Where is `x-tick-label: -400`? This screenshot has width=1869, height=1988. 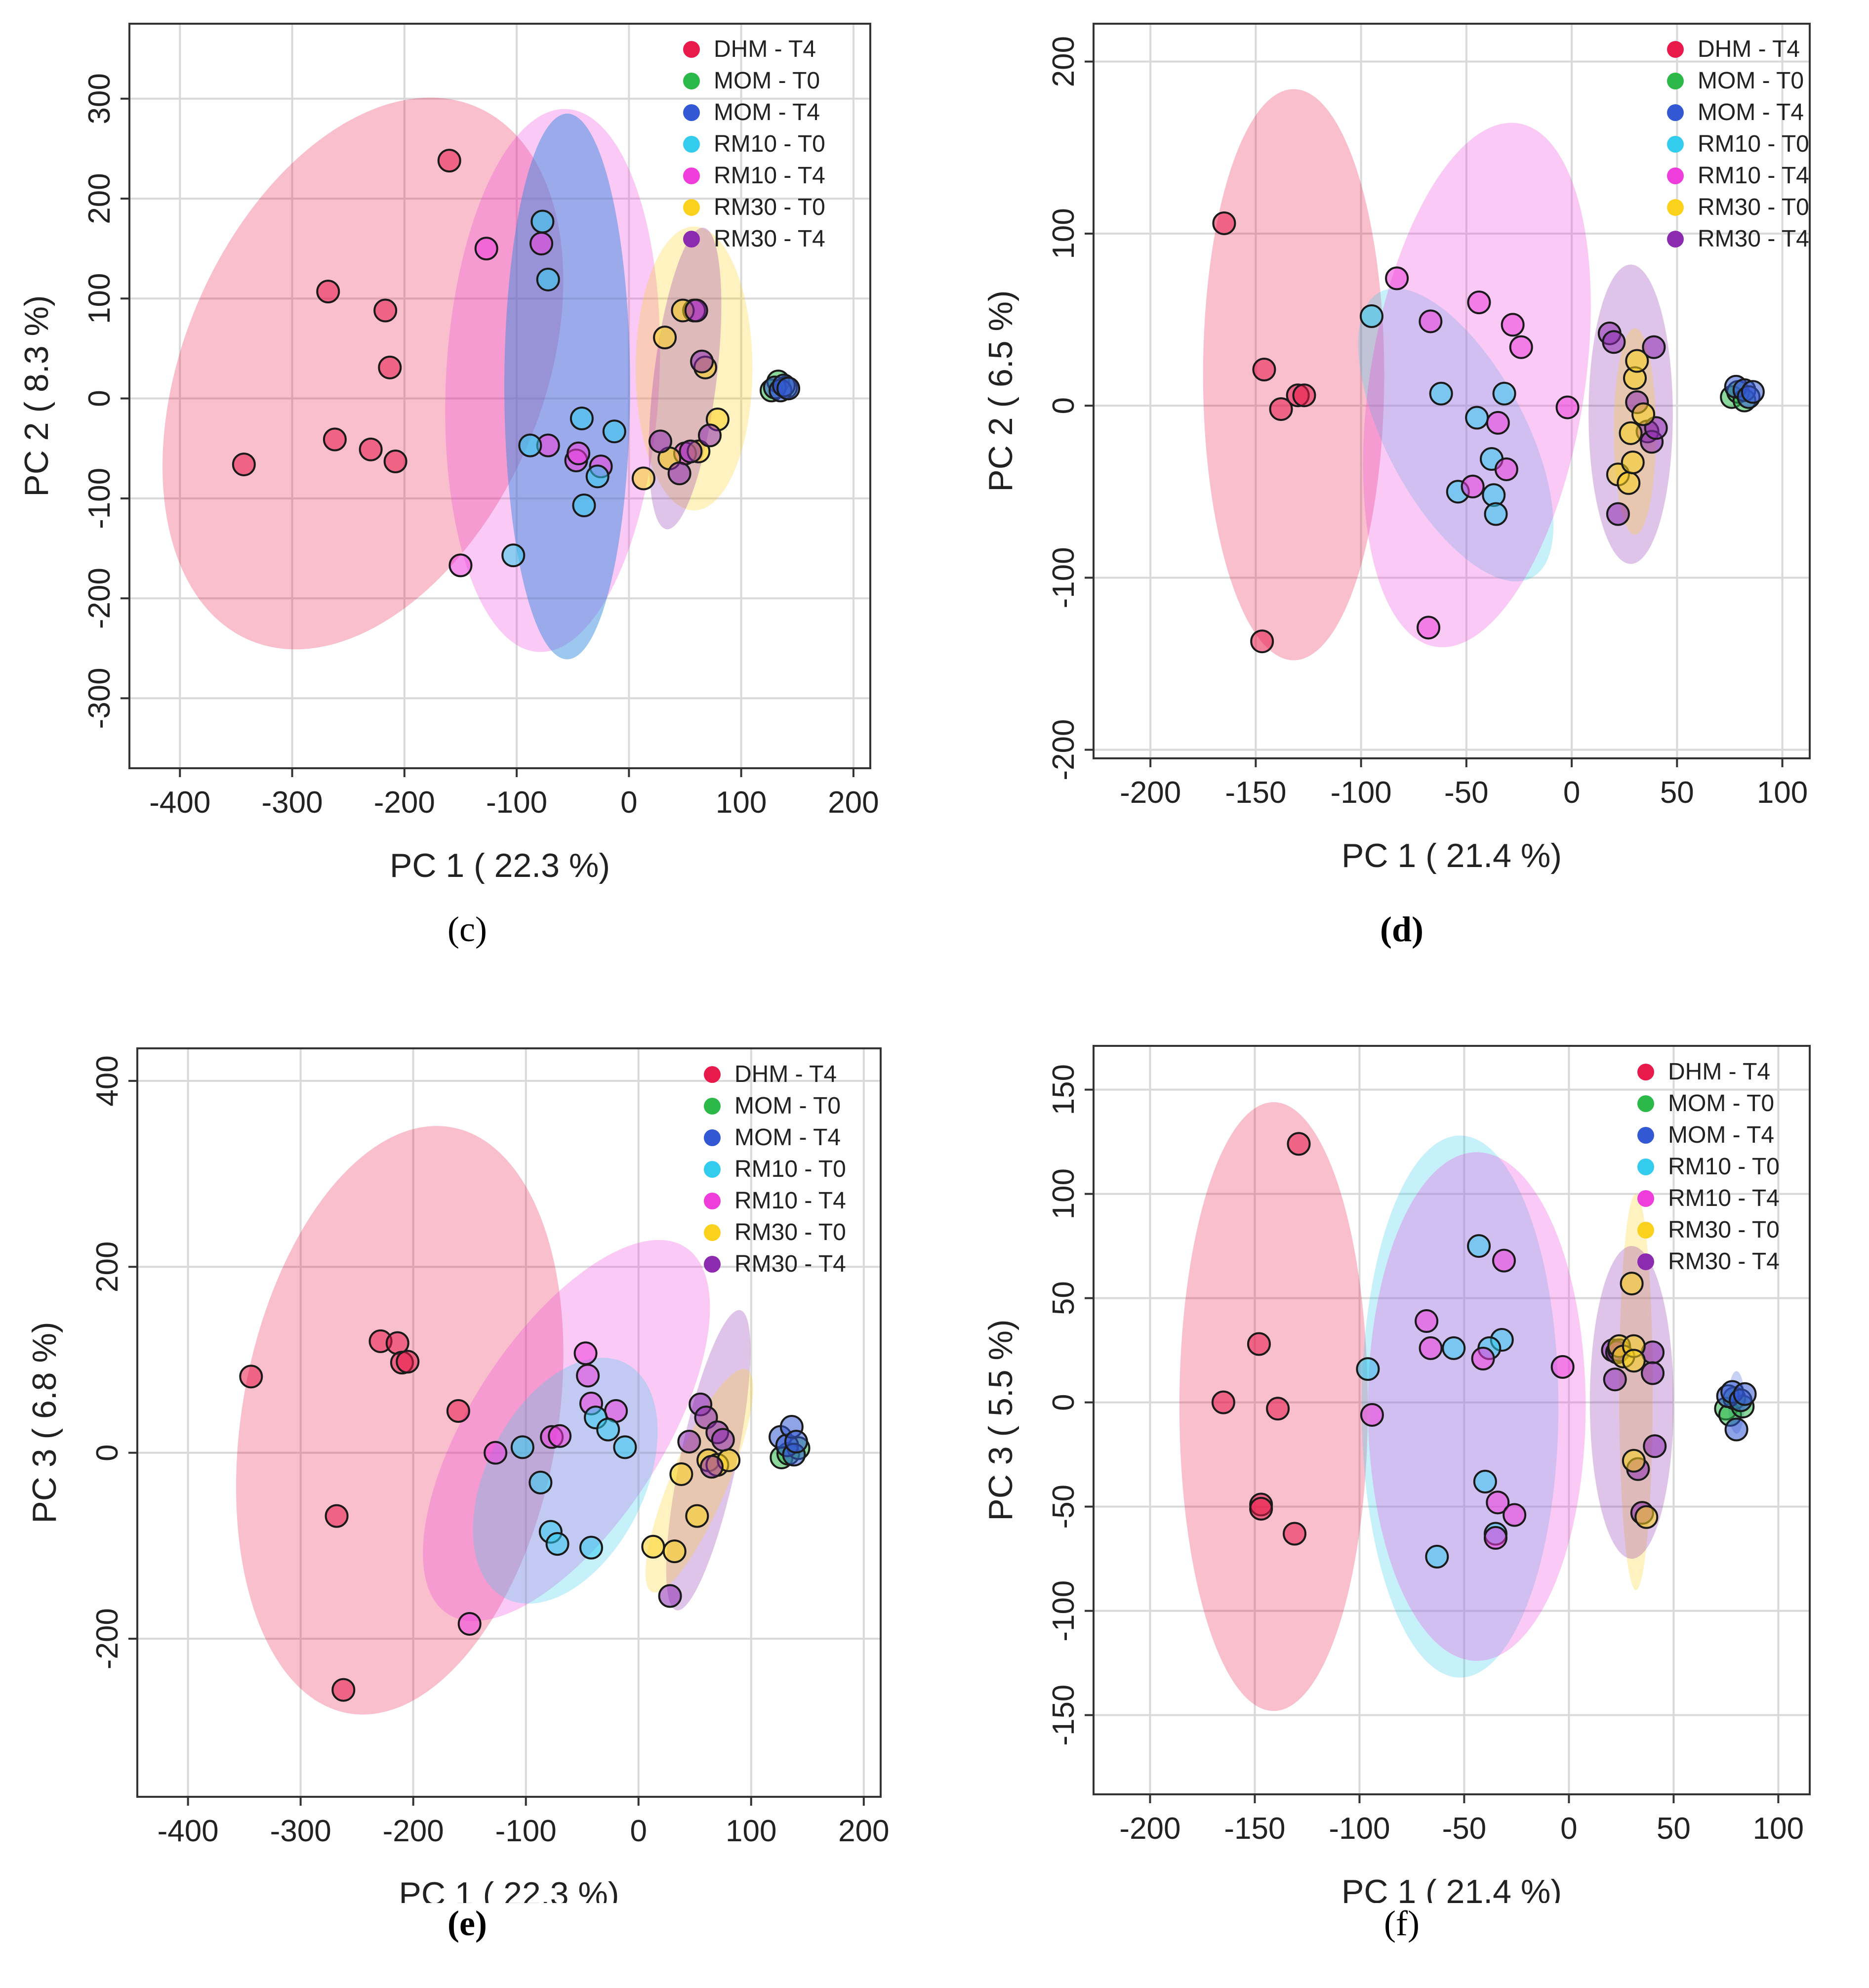
x-tick-label: -400 is located at coordinates (180, 803).